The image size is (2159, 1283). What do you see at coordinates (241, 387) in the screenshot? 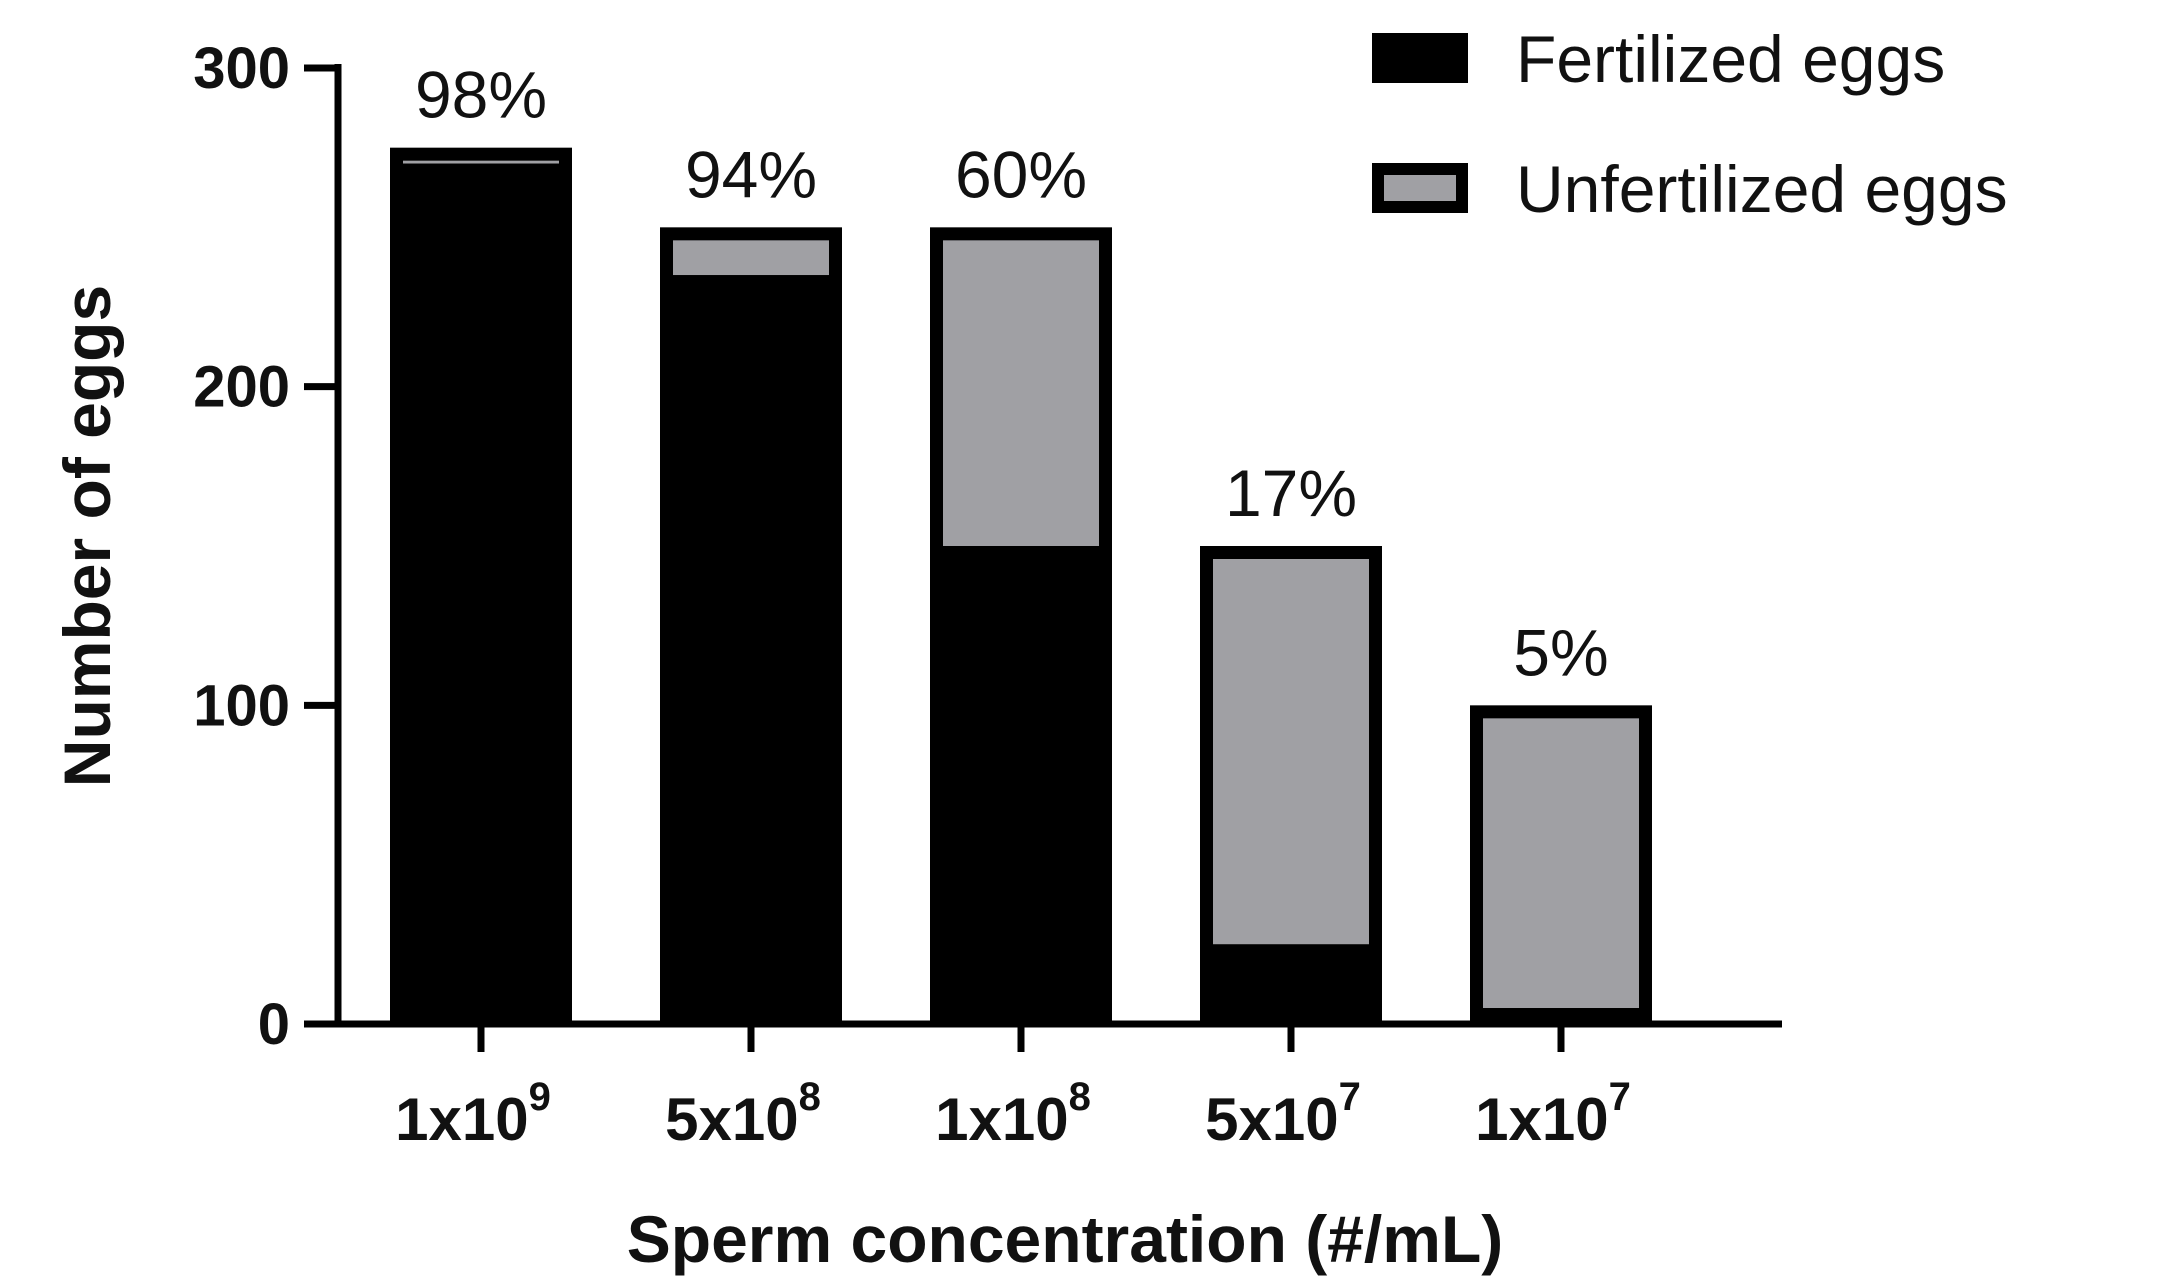
I see `y-tick-label-2: 200` at bounding box center [241, 387].